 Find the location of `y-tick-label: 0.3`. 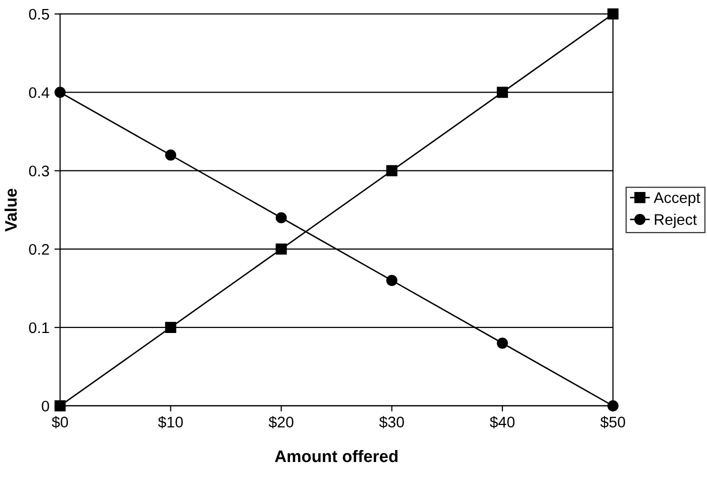

y-tick-label: 0.3 is located at coordinates (39, 171).